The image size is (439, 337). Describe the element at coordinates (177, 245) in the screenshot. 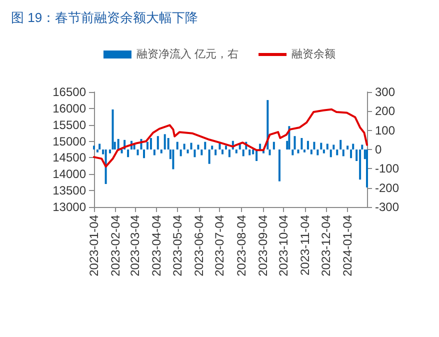

I see `x-tick-label: 2023-05-04` at that location.